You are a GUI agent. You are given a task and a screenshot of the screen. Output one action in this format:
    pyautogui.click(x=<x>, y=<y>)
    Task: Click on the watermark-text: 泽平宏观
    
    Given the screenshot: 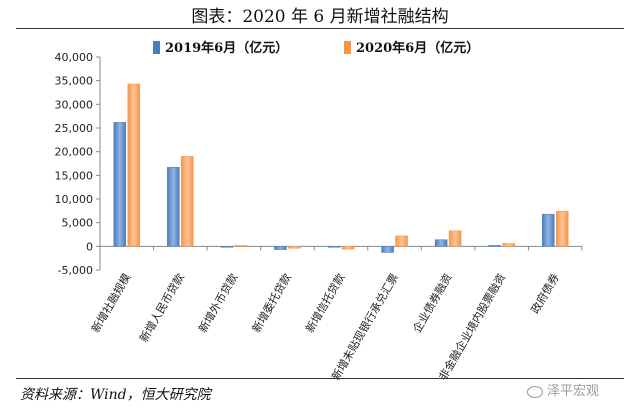 What is the action you would take?
    pyautogui.click(x=573, y=391)
    